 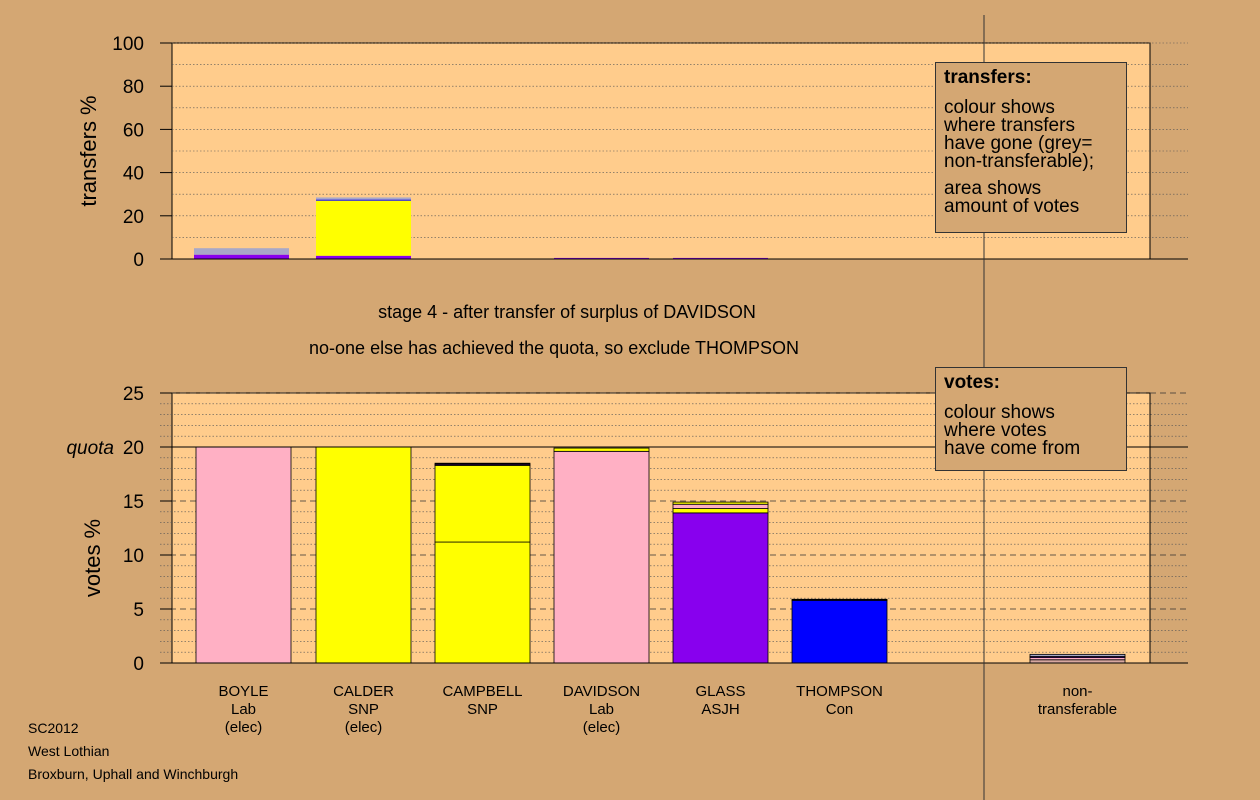 What do you see at coordinates (133, 174) in the screenshot?
I see `transfers-y-tick-label: 40` at bounding box center [133, 174].